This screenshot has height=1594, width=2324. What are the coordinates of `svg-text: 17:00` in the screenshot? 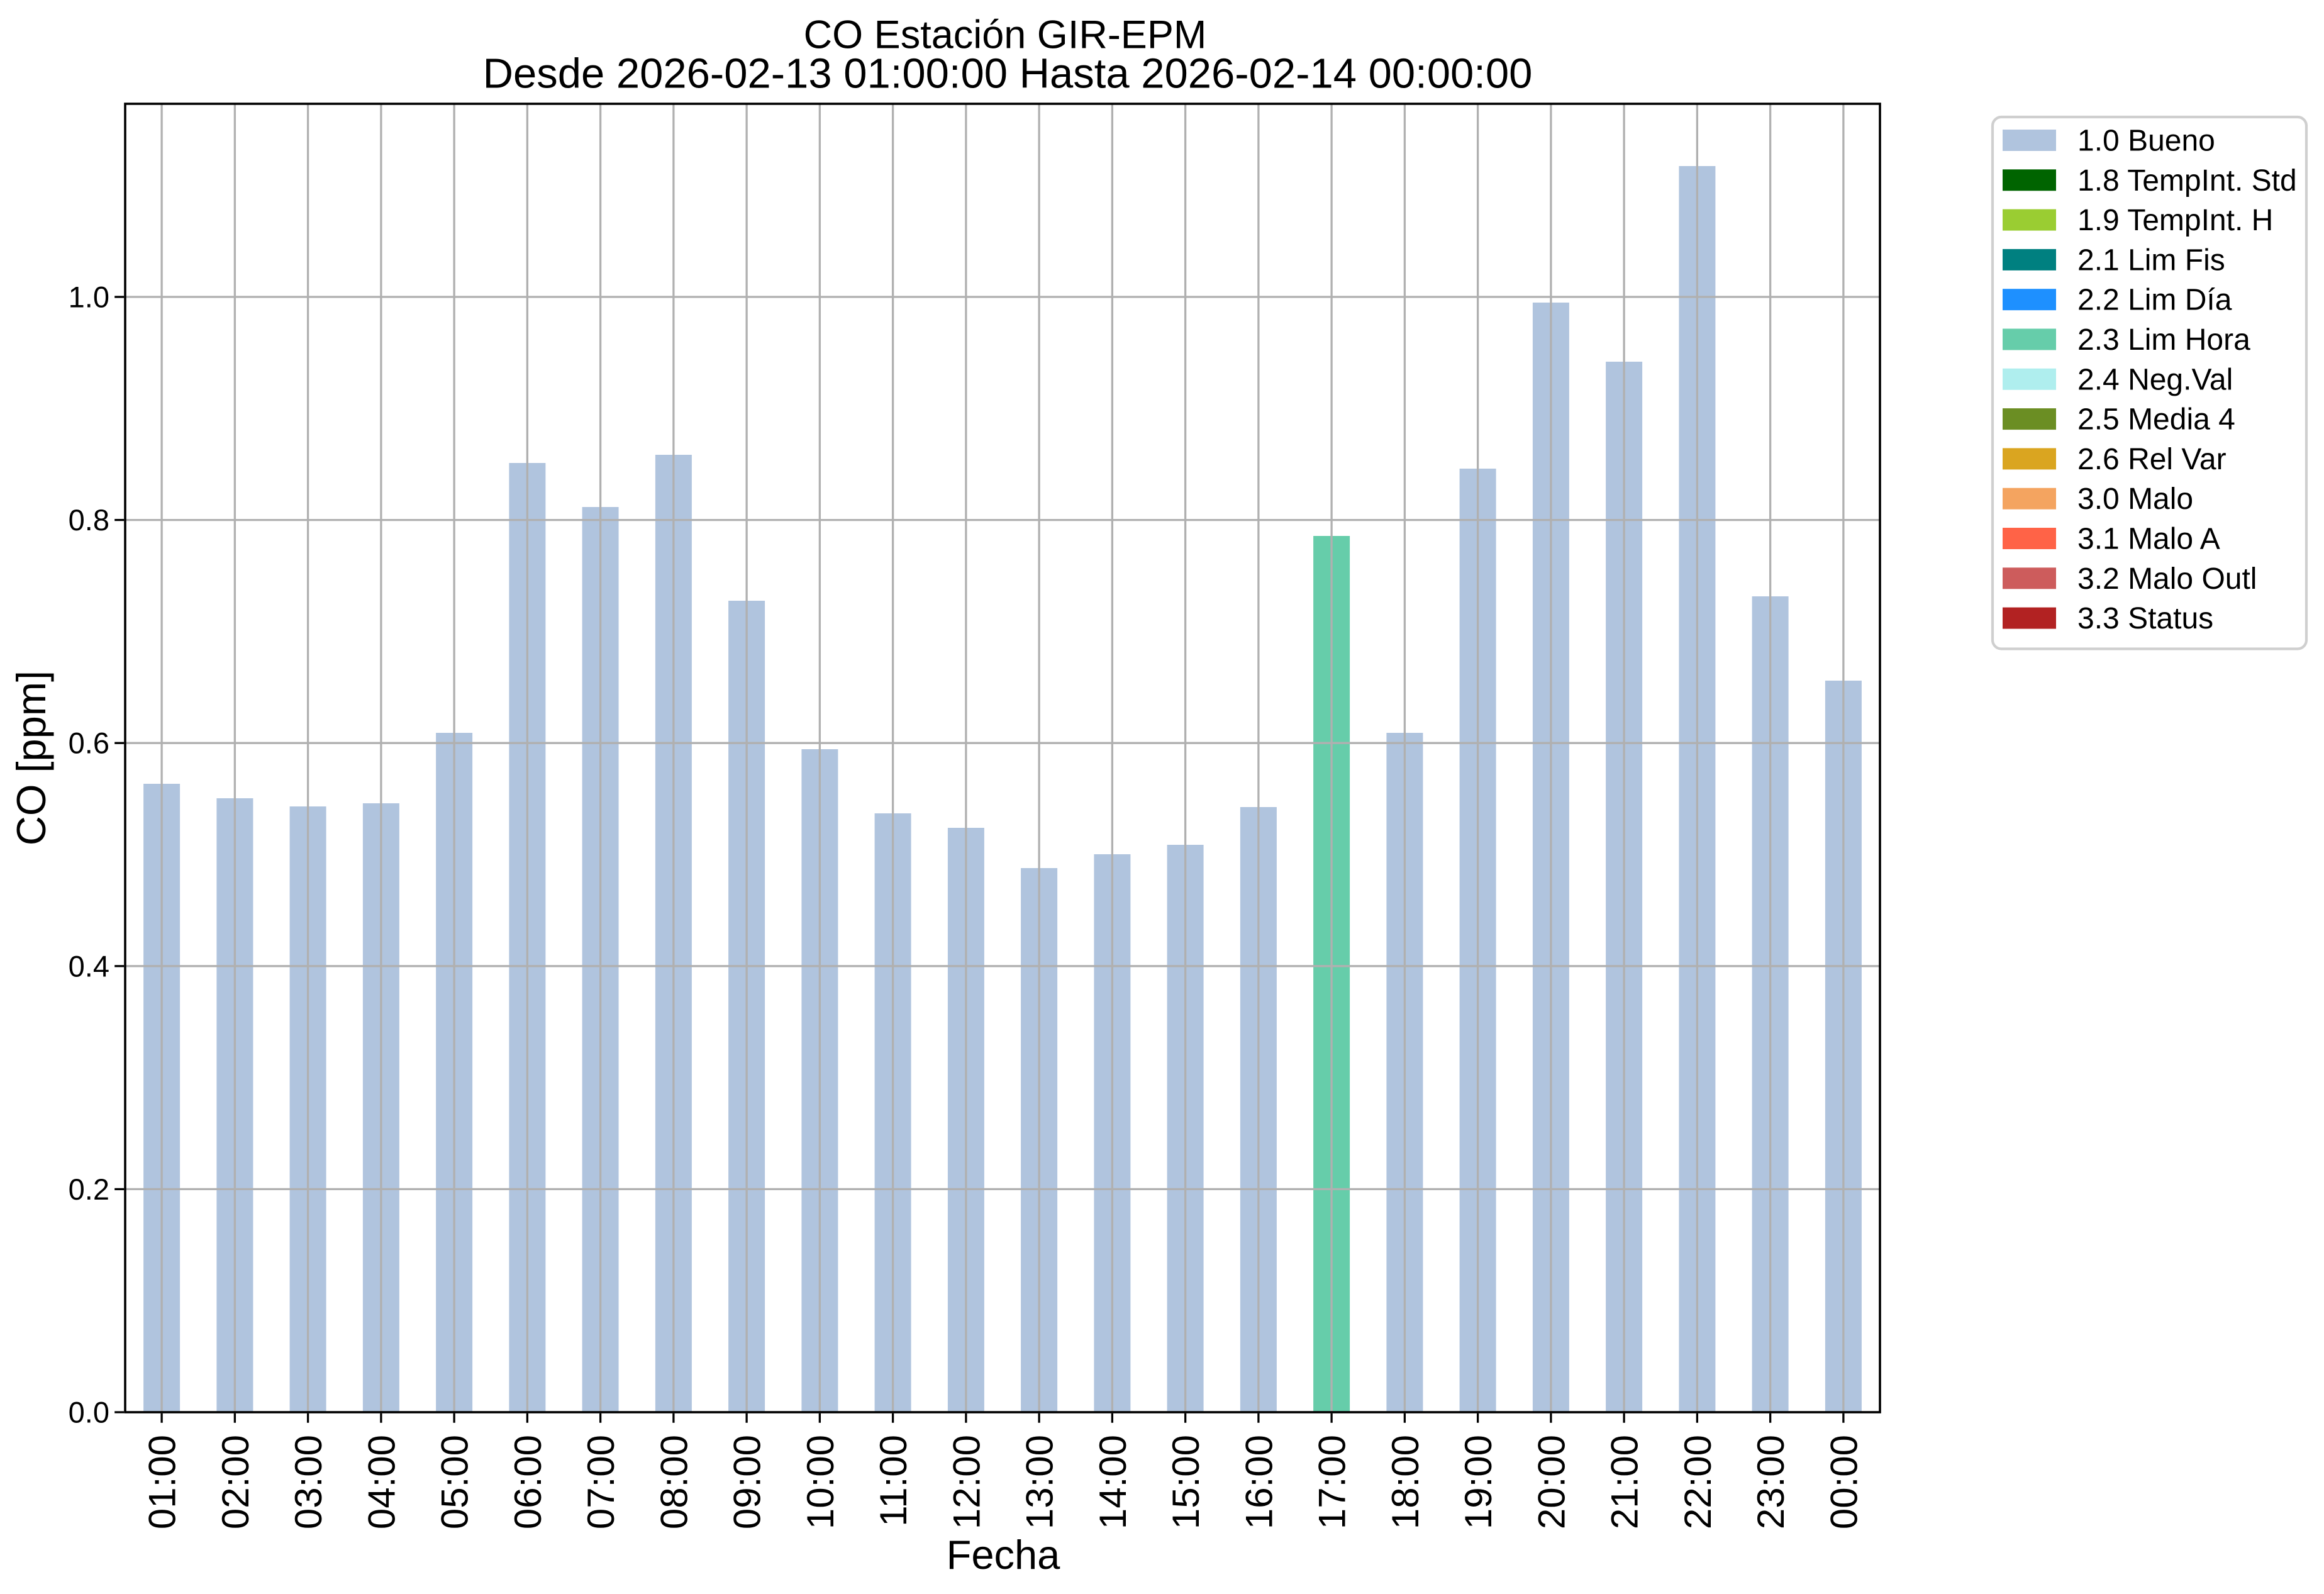 It's located at (1332, 1482).